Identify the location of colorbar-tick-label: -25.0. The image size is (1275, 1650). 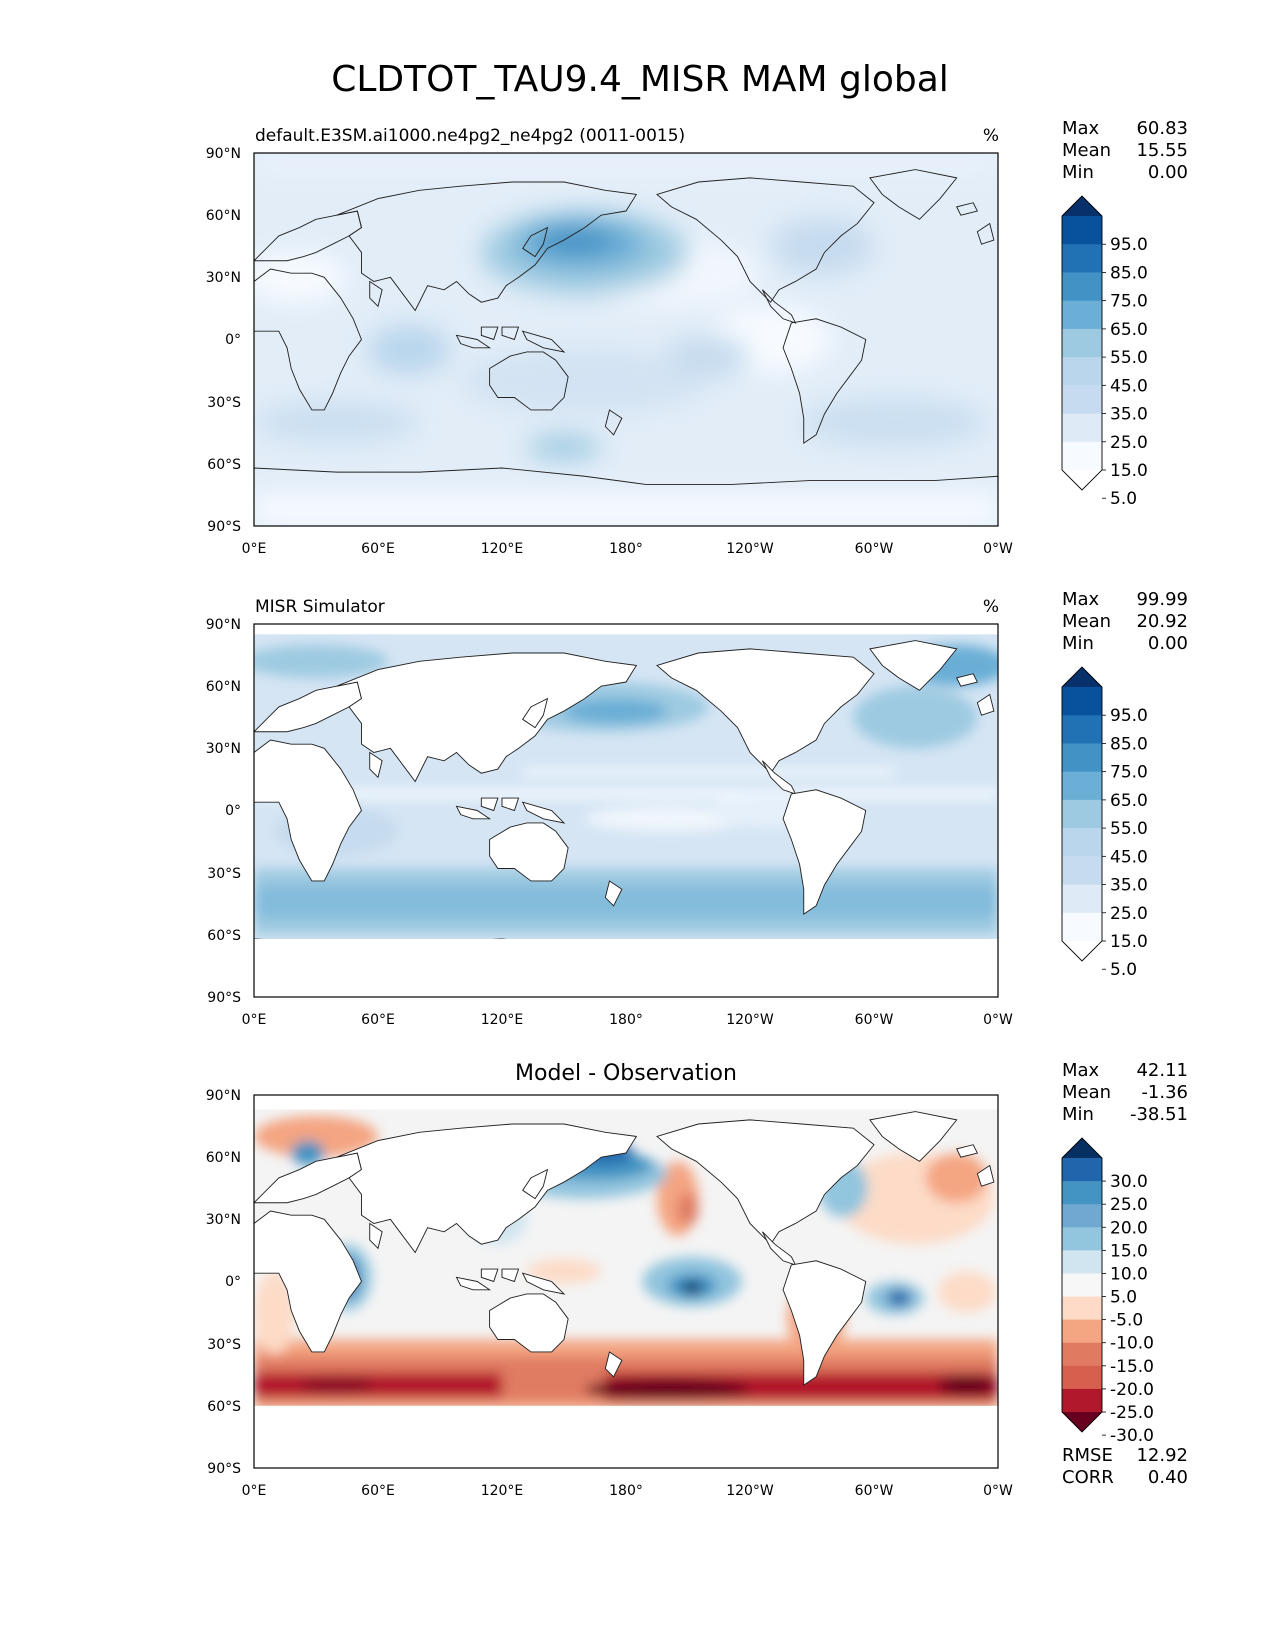
(1132, 1413).